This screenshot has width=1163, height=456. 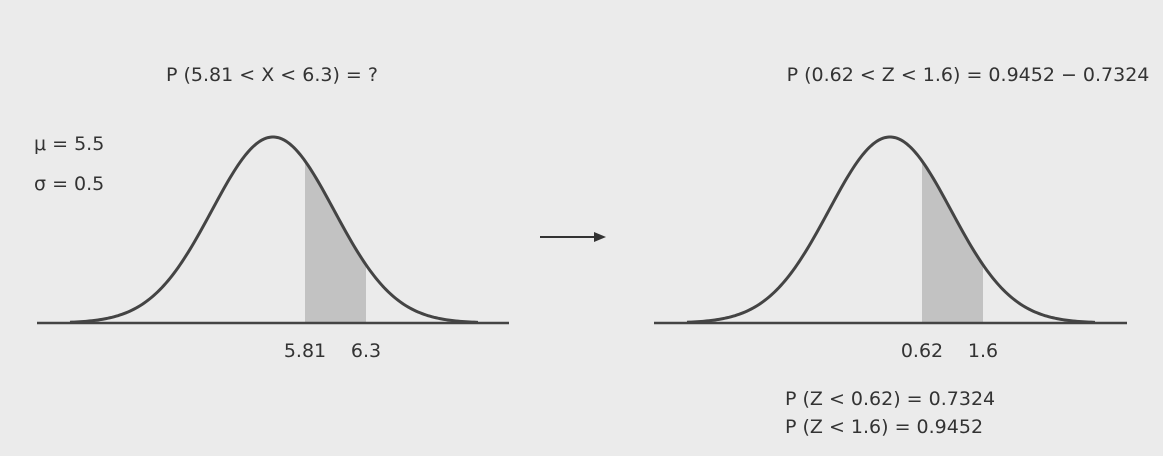 What do you see at coordinates (884, 427) in the screenshot?
I see `right-note-2: P (Z < 1.6) = 0.9452` at bounding box center [884, 427].